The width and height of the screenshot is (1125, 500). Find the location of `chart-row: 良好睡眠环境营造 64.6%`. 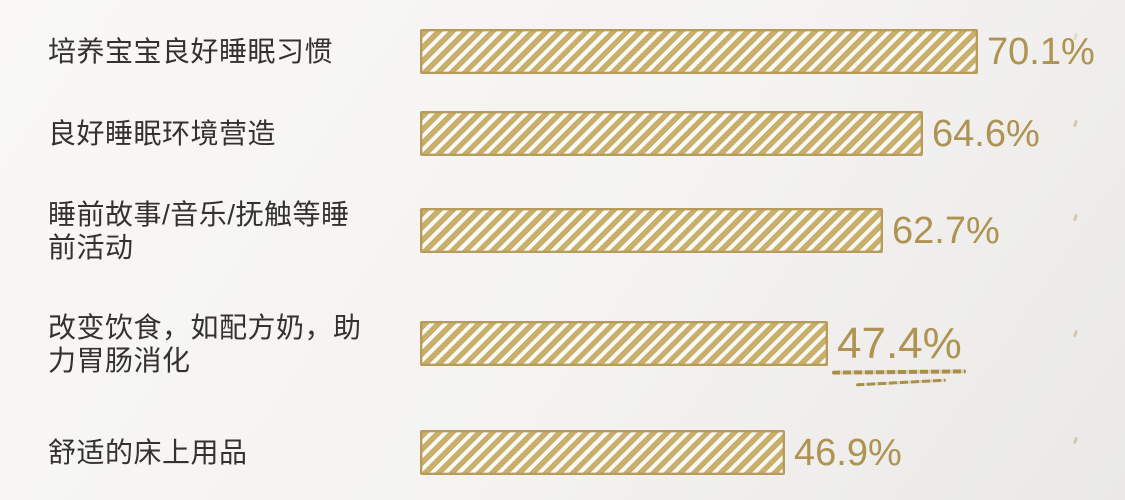

chart-row: 良好睡眠环境营造 64.6% is located at coordinates (562, 133).